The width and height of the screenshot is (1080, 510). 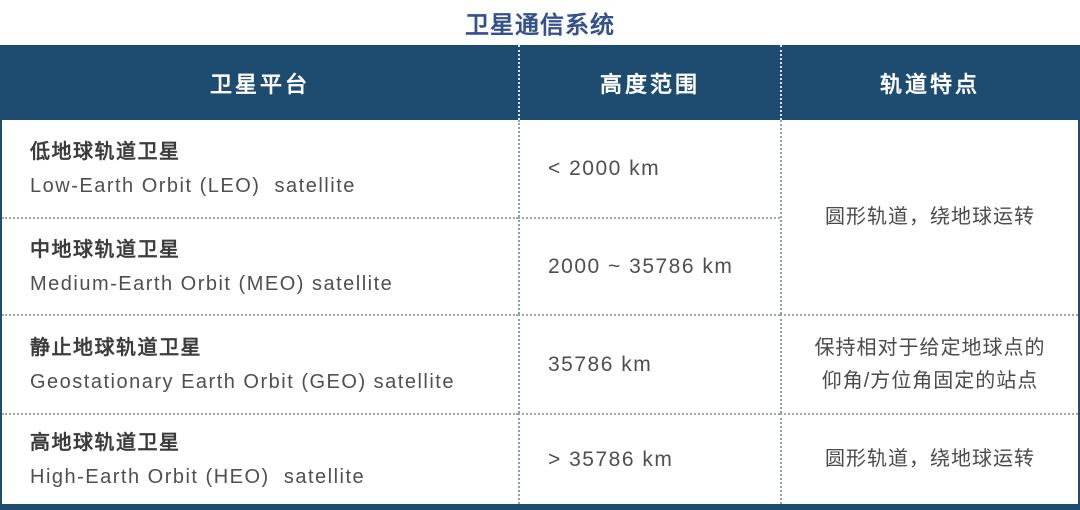 I want to click on geo-orbit-line-1: 保持相对于给定地球点的, so click(x=930, y=347).